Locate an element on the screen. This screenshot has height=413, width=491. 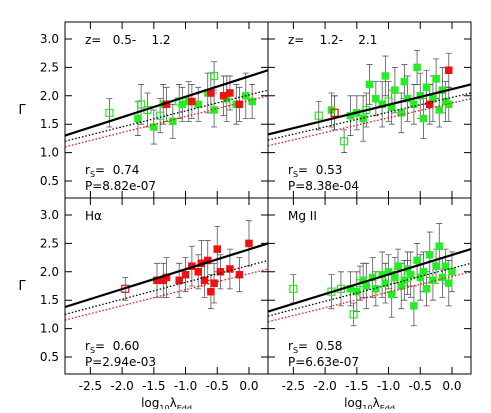
rs-value: = 0.74 is located at coordinates (117, 170).